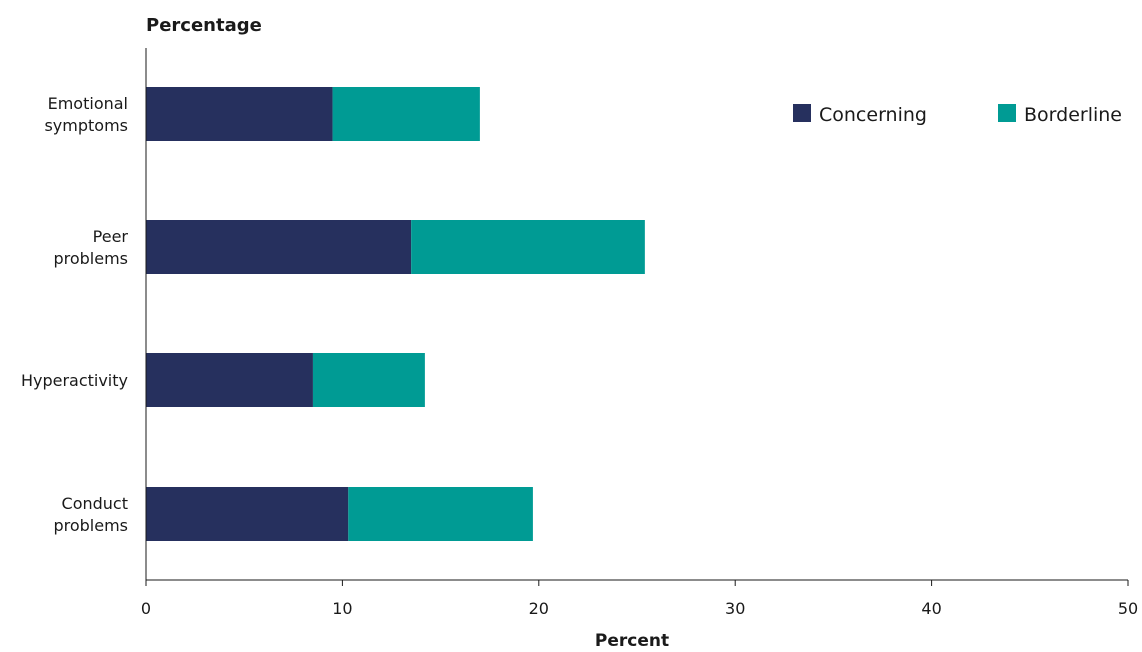 The height and width of the screenshot is (652, 1142). I want to click on x-tick-label: 30, so click(735, 608).